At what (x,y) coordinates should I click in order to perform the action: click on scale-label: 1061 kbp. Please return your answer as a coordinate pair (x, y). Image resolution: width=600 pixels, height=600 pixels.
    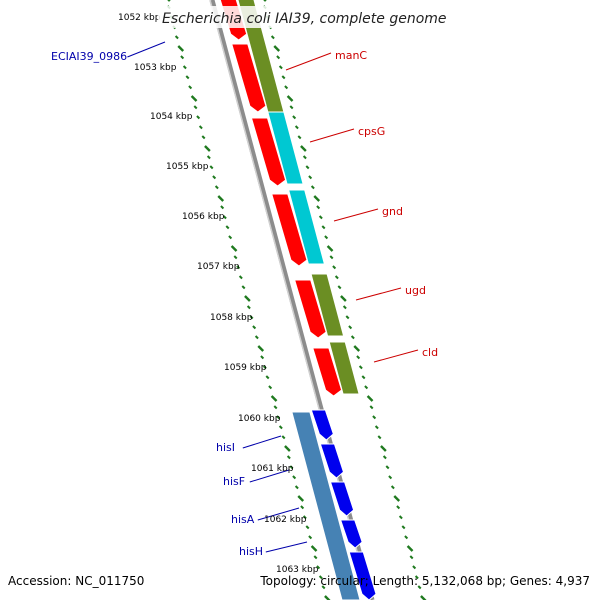
    Looking at the image, I should click on (272, 469).